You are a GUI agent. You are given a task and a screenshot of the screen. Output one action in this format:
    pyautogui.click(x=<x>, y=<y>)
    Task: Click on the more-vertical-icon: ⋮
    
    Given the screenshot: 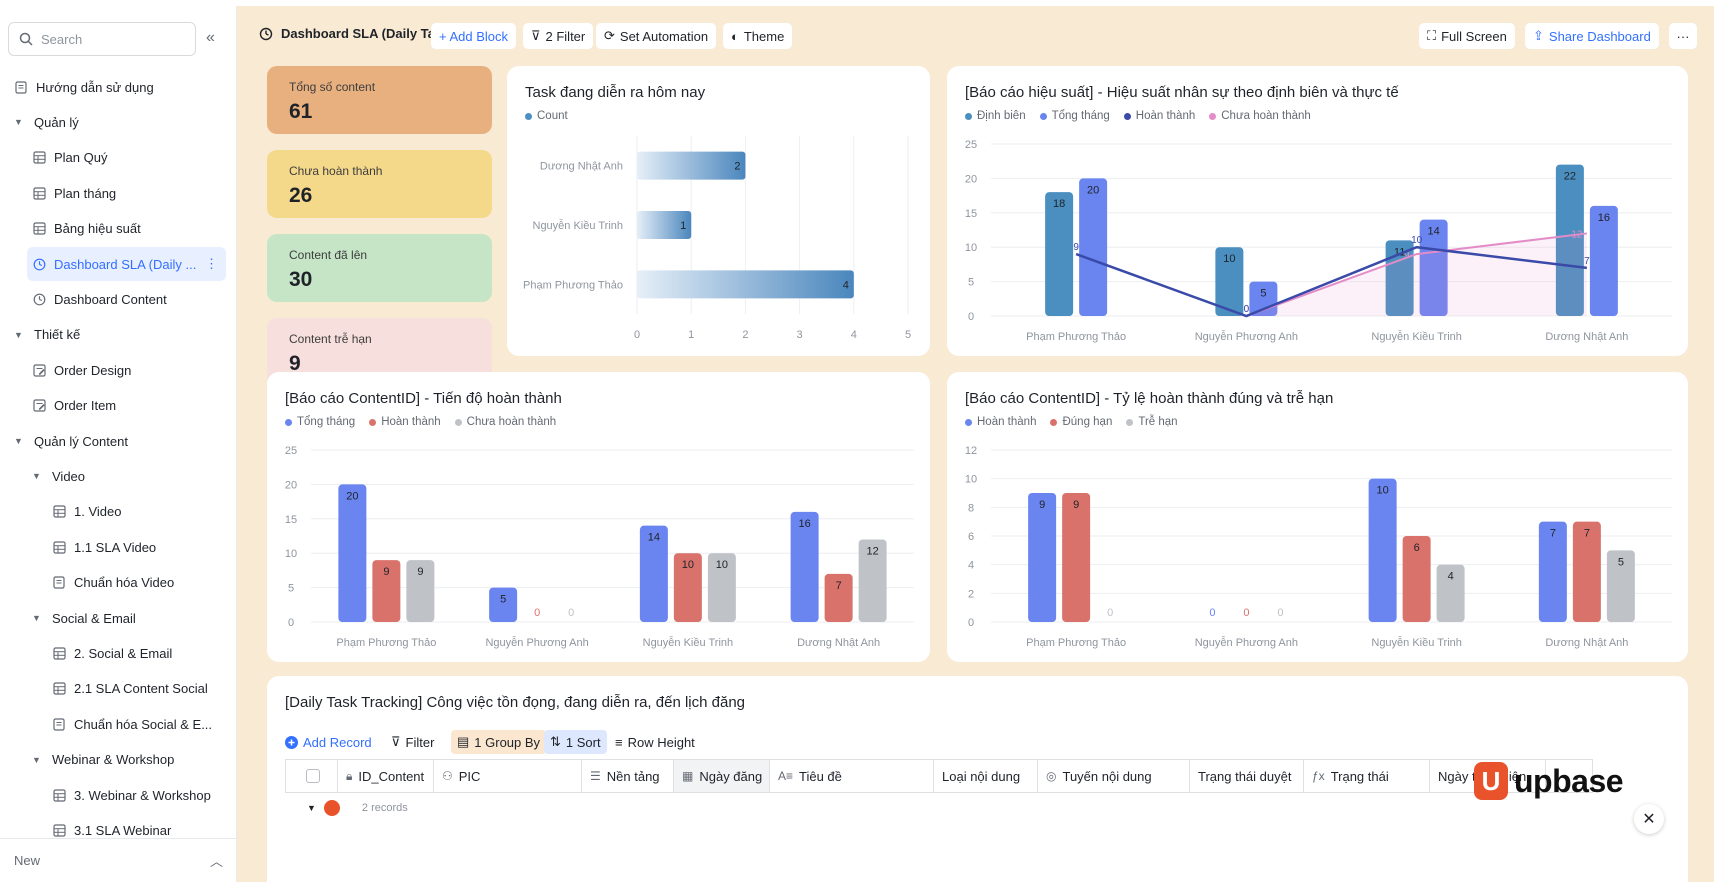 What is the action you would take?
    pyautogui.click(x=211, y=263)
    